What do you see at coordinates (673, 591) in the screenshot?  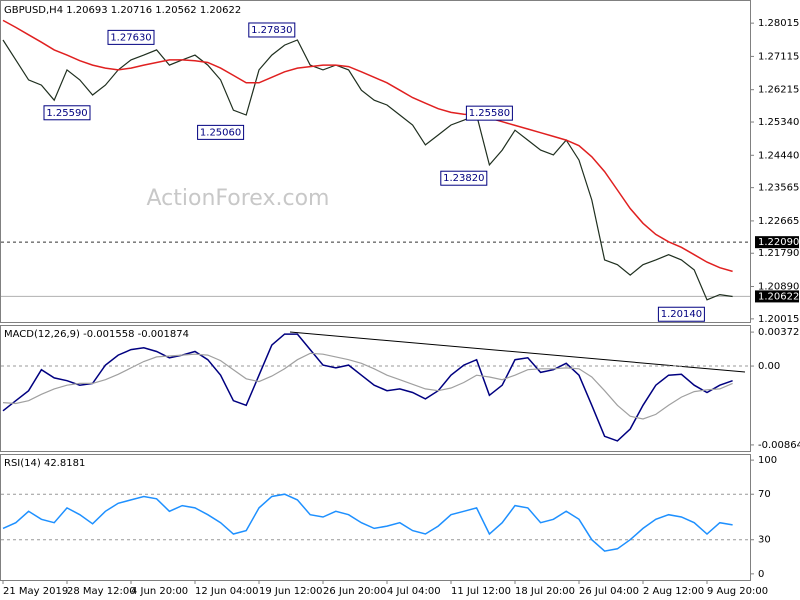 I see `x-tick-label: 2 Aug 12:00` at bounding box center [673, 591].